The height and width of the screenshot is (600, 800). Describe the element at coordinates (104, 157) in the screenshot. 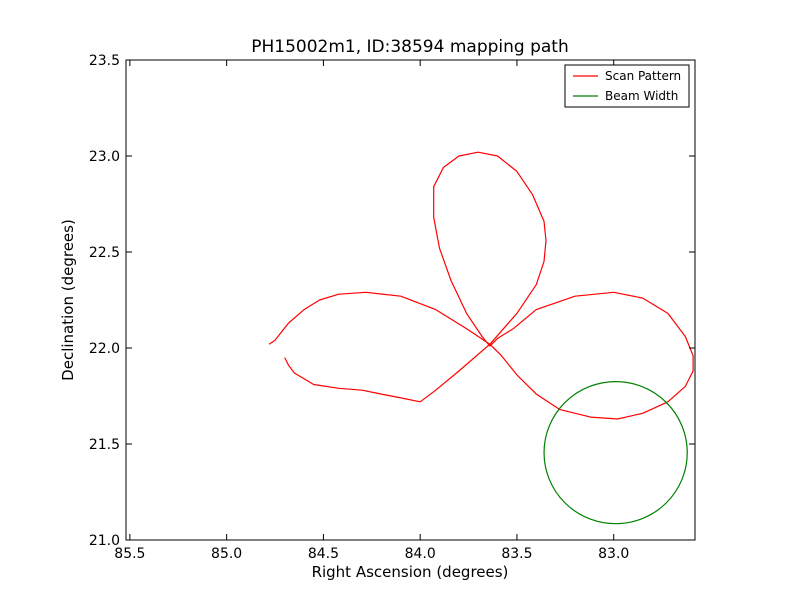

I see `y-tick-label: 23.0` at that location.